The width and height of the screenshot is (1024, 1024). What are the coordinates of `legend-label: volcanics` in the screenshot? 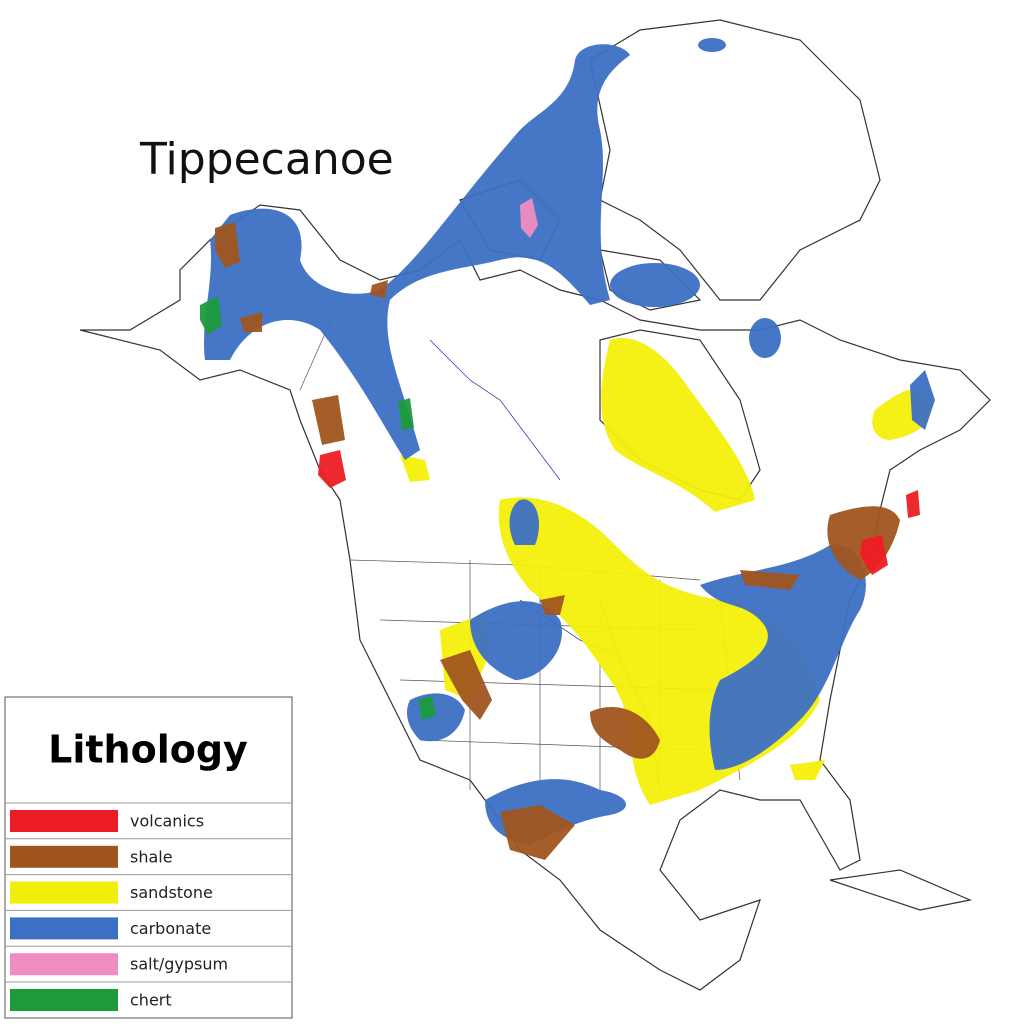 It's located at (167, 821).